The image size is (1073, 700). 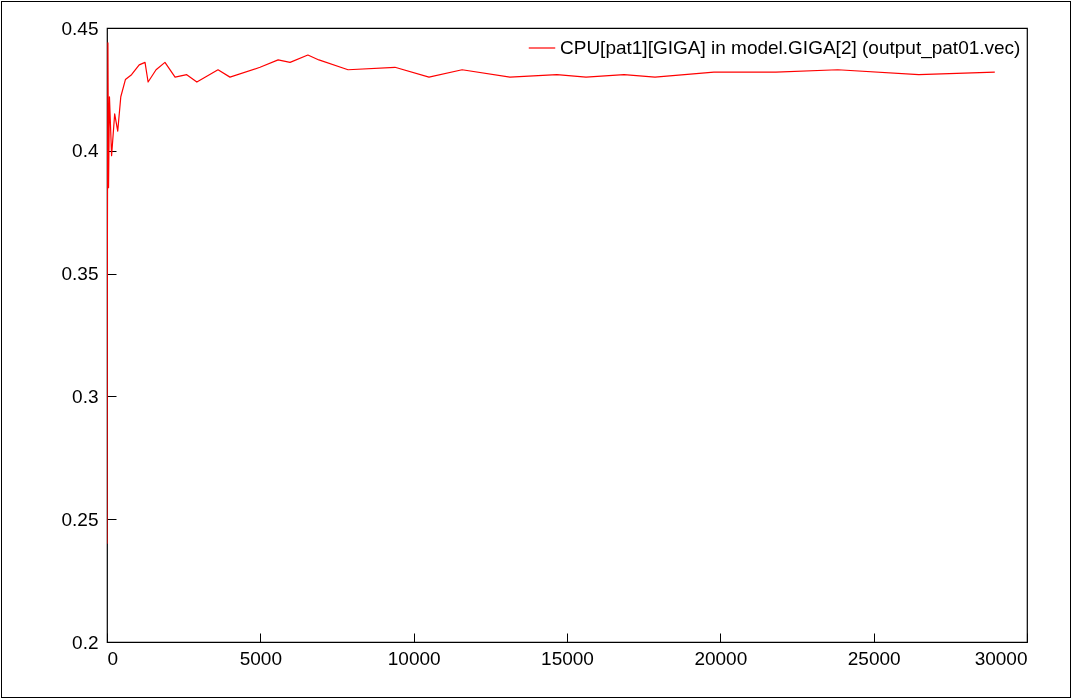 I want to click on y-tick-label: 0.2, so click(x=85, y=642).